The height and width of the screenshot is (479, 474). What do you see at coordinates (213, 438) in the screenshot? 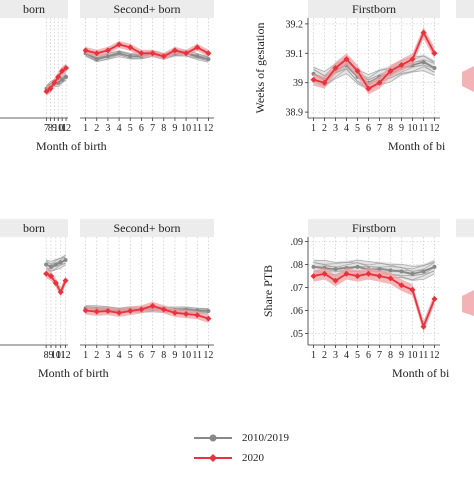
I see `legend-swatch-baseline` at bounding box center [213, 438].